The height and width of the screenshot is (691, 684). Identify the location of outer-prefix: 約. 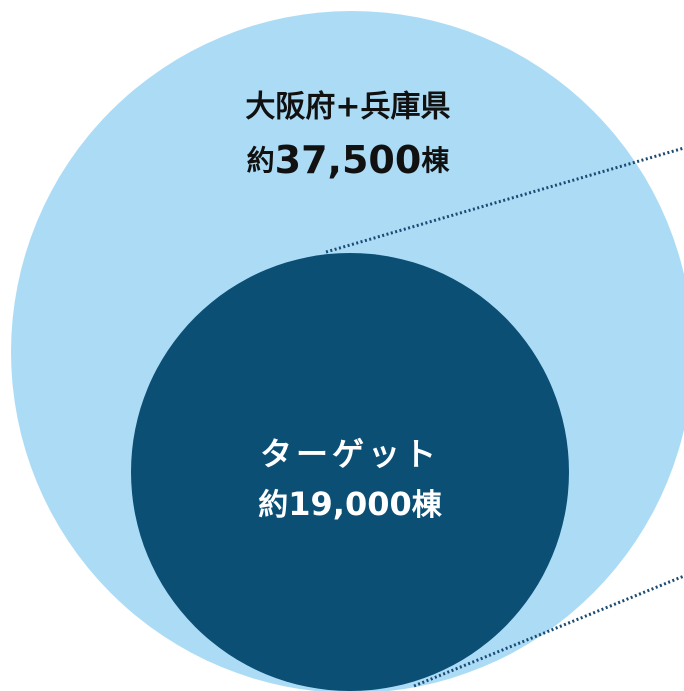
(261, 160).